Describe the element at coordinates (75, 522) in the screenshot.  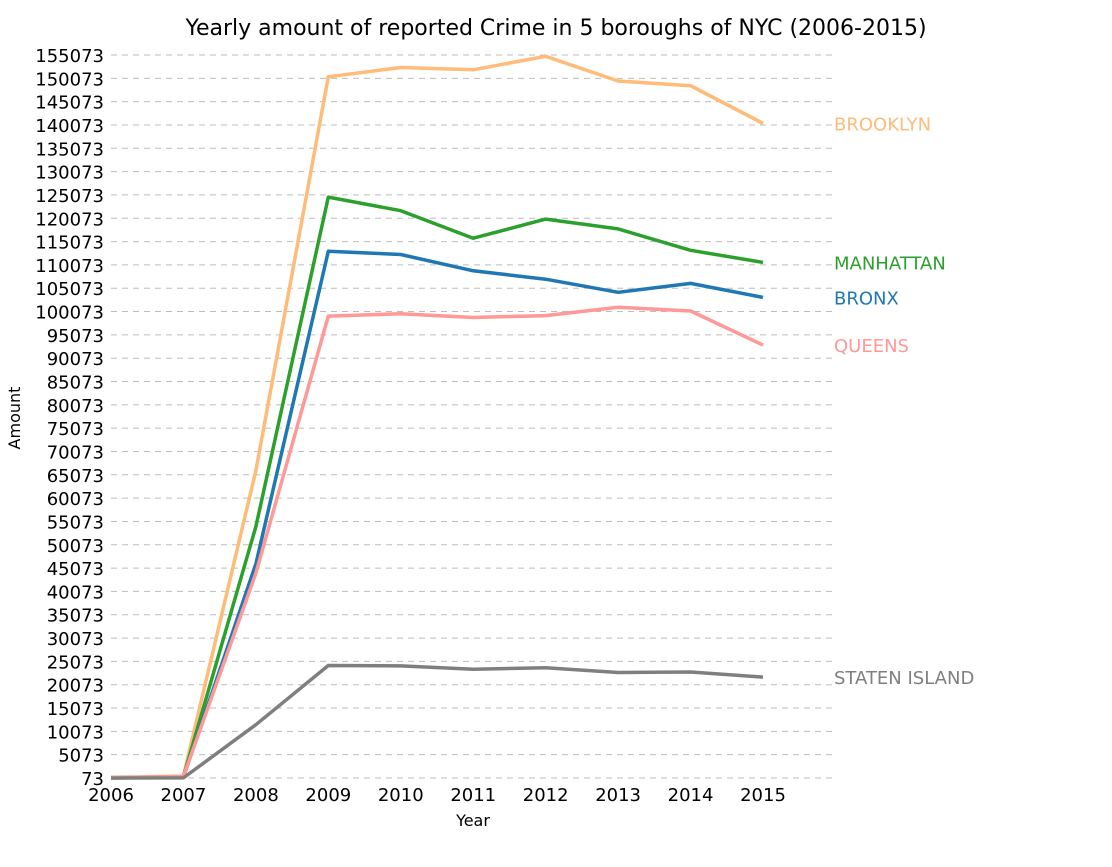
I see `y-tick-label: 55073` at that location.